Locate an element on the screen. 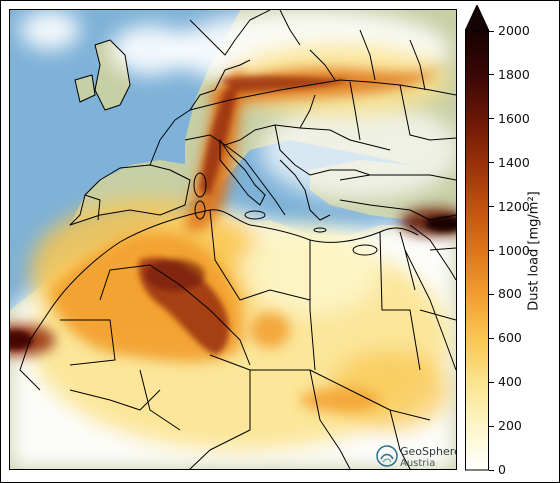  colorbar-tick-label: 600 is located at coordinates (510, 338).